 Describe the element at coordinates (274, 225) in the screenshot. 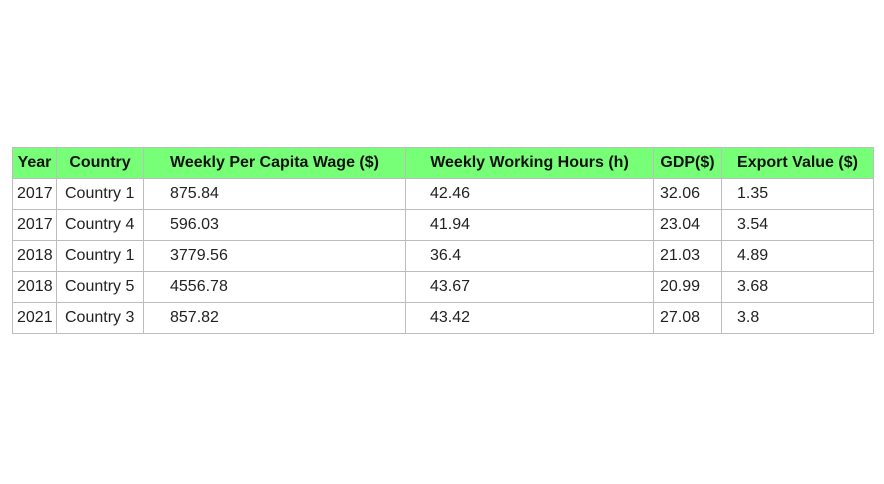

I see `table-cell: 596.03` at that location.